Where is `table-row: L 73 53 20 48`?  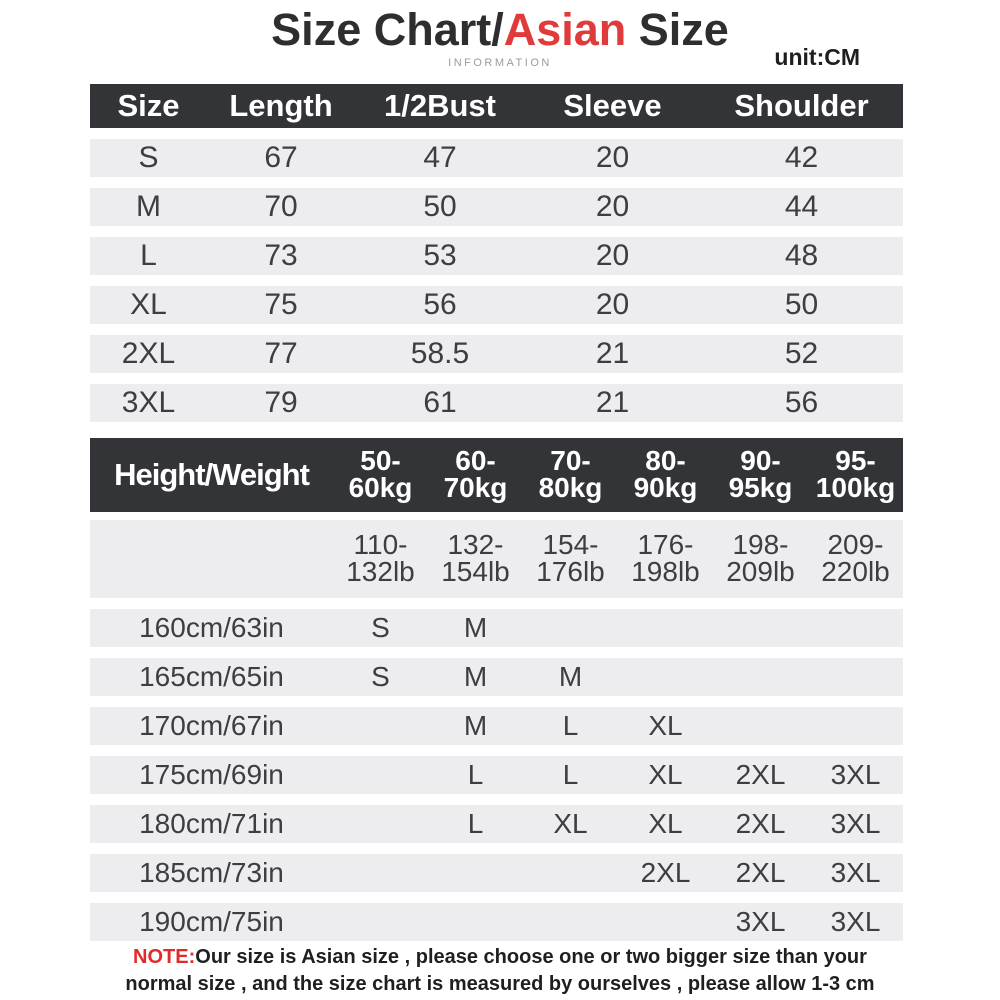 table-row: L 73 53 20 48 is located at coordinates (496, 256).